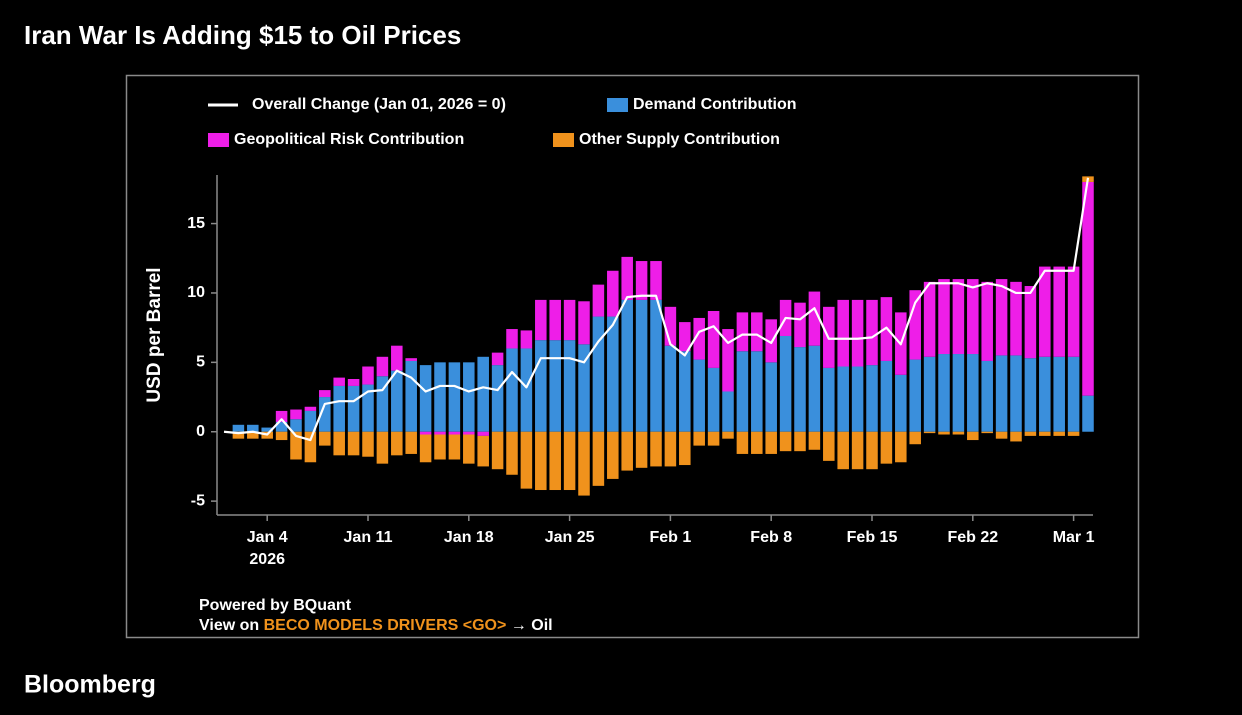 This screenshot has width=1242, height=715. What do you see at coordinates (368, 537) in the screenshot?
I see `x-tick-label: Jan 11` at bounding box center [368, 537].